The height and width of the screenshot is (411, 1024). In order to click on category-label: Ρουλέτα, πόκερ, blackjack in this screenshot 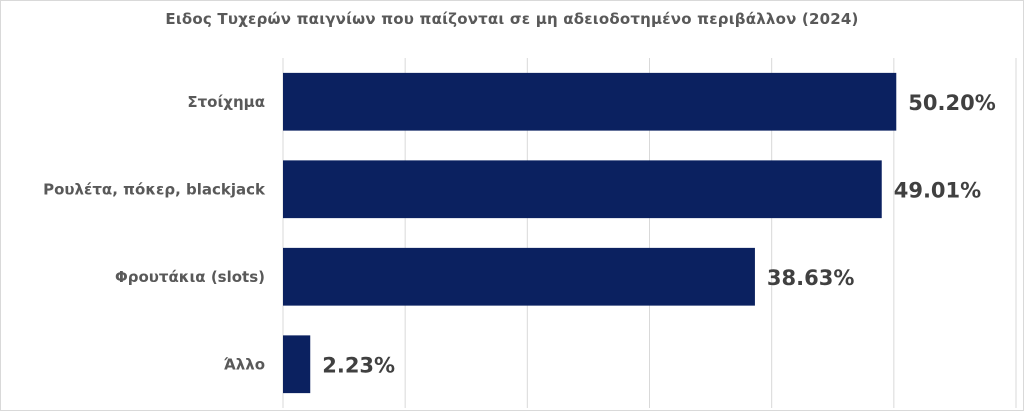, I will do `click(154, 189)`.